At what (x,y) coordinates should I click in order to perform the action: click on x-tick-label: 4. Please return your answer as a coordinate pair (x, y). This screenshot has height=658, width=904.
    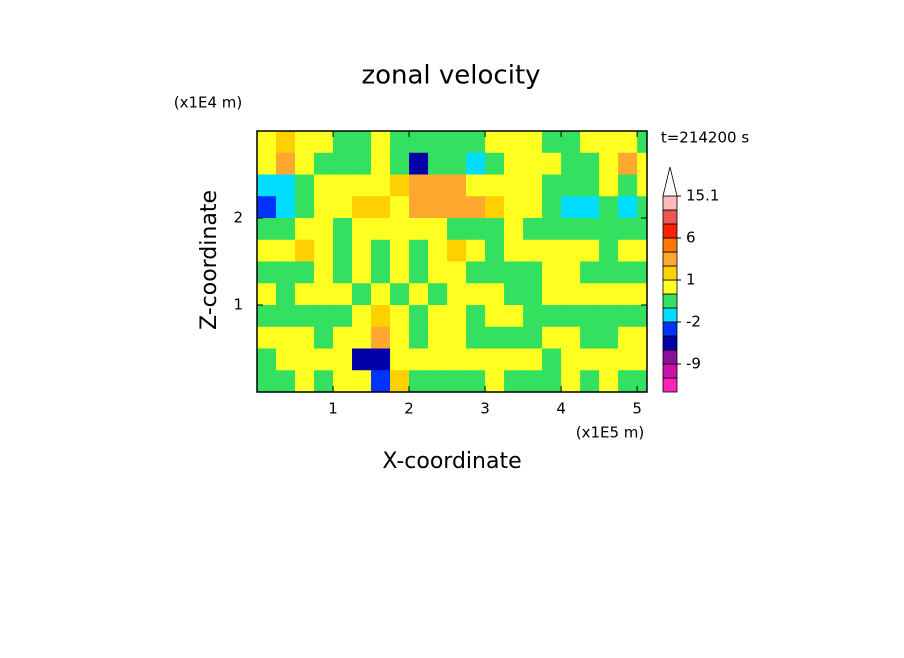
    Looking at the image, I should click on (561, 409).